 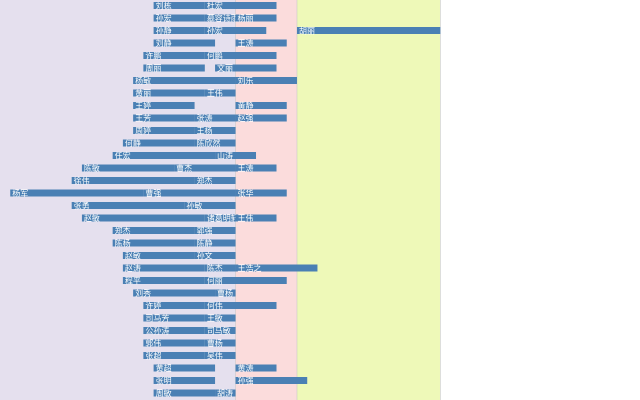 I want to click on bar-label: 任宏, so click(x=123, y=156).